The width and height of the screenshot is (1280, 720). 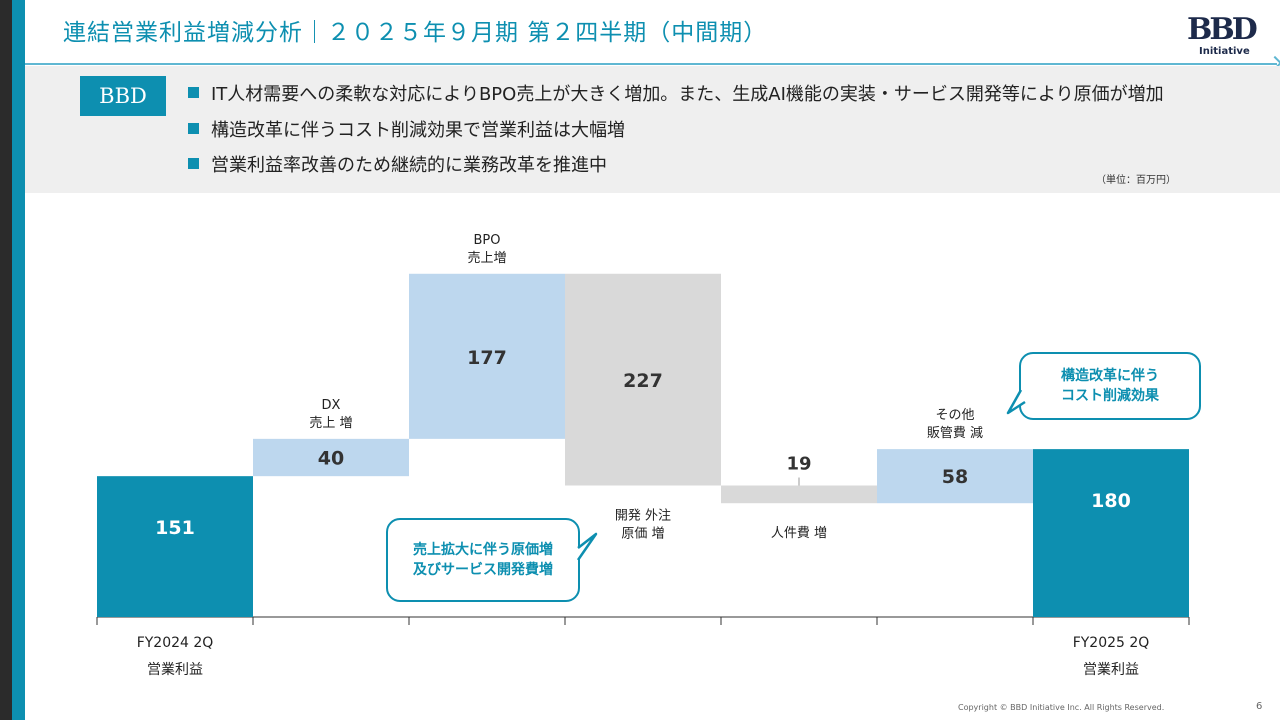 I want to click on callout-cost-increase: 売上拡大に伴う原価増 及びサービス開発費増, so click(x=483, y=560).